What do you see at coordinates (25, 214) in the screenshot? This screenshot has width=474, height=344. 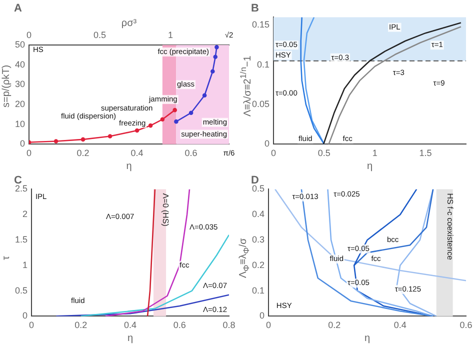 I see `y-tick-label: 2` at bounding box center [25, 214].